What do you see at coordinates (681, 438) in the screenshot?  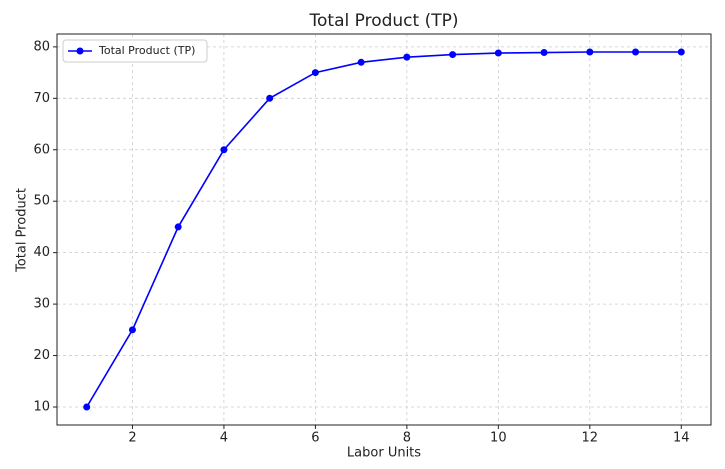 I see `x-tick-label: 14` at bounding box center [681, 438].